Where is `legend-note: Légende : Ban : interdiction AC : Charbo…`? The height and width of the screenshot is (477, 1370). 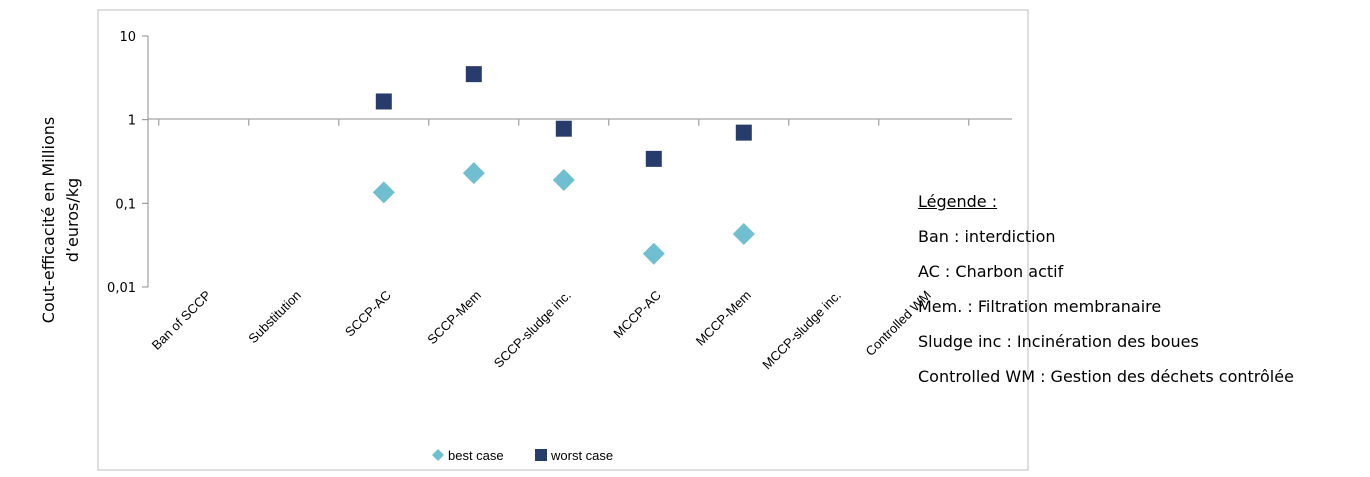 legend-note: Légende : Ban : interdiction AC : Charbo… is located at coordinates (1139, 286).